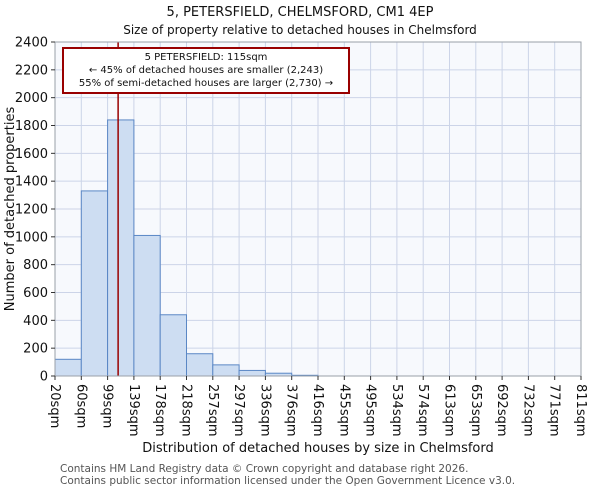 Image resolution: width=600 pixels, height=500 pixels. I want to click on y-tick-label: 800, so click(35, 265).